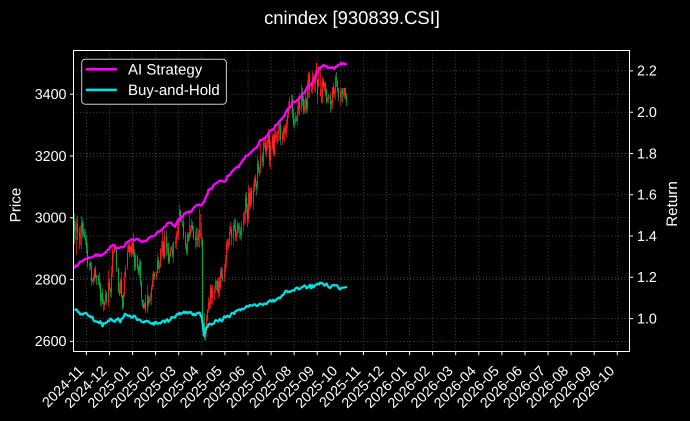  What do you see at coordinates (672, 204) in the screenshot?
I see `svg-text: Return` at bounding box center [672, 204].